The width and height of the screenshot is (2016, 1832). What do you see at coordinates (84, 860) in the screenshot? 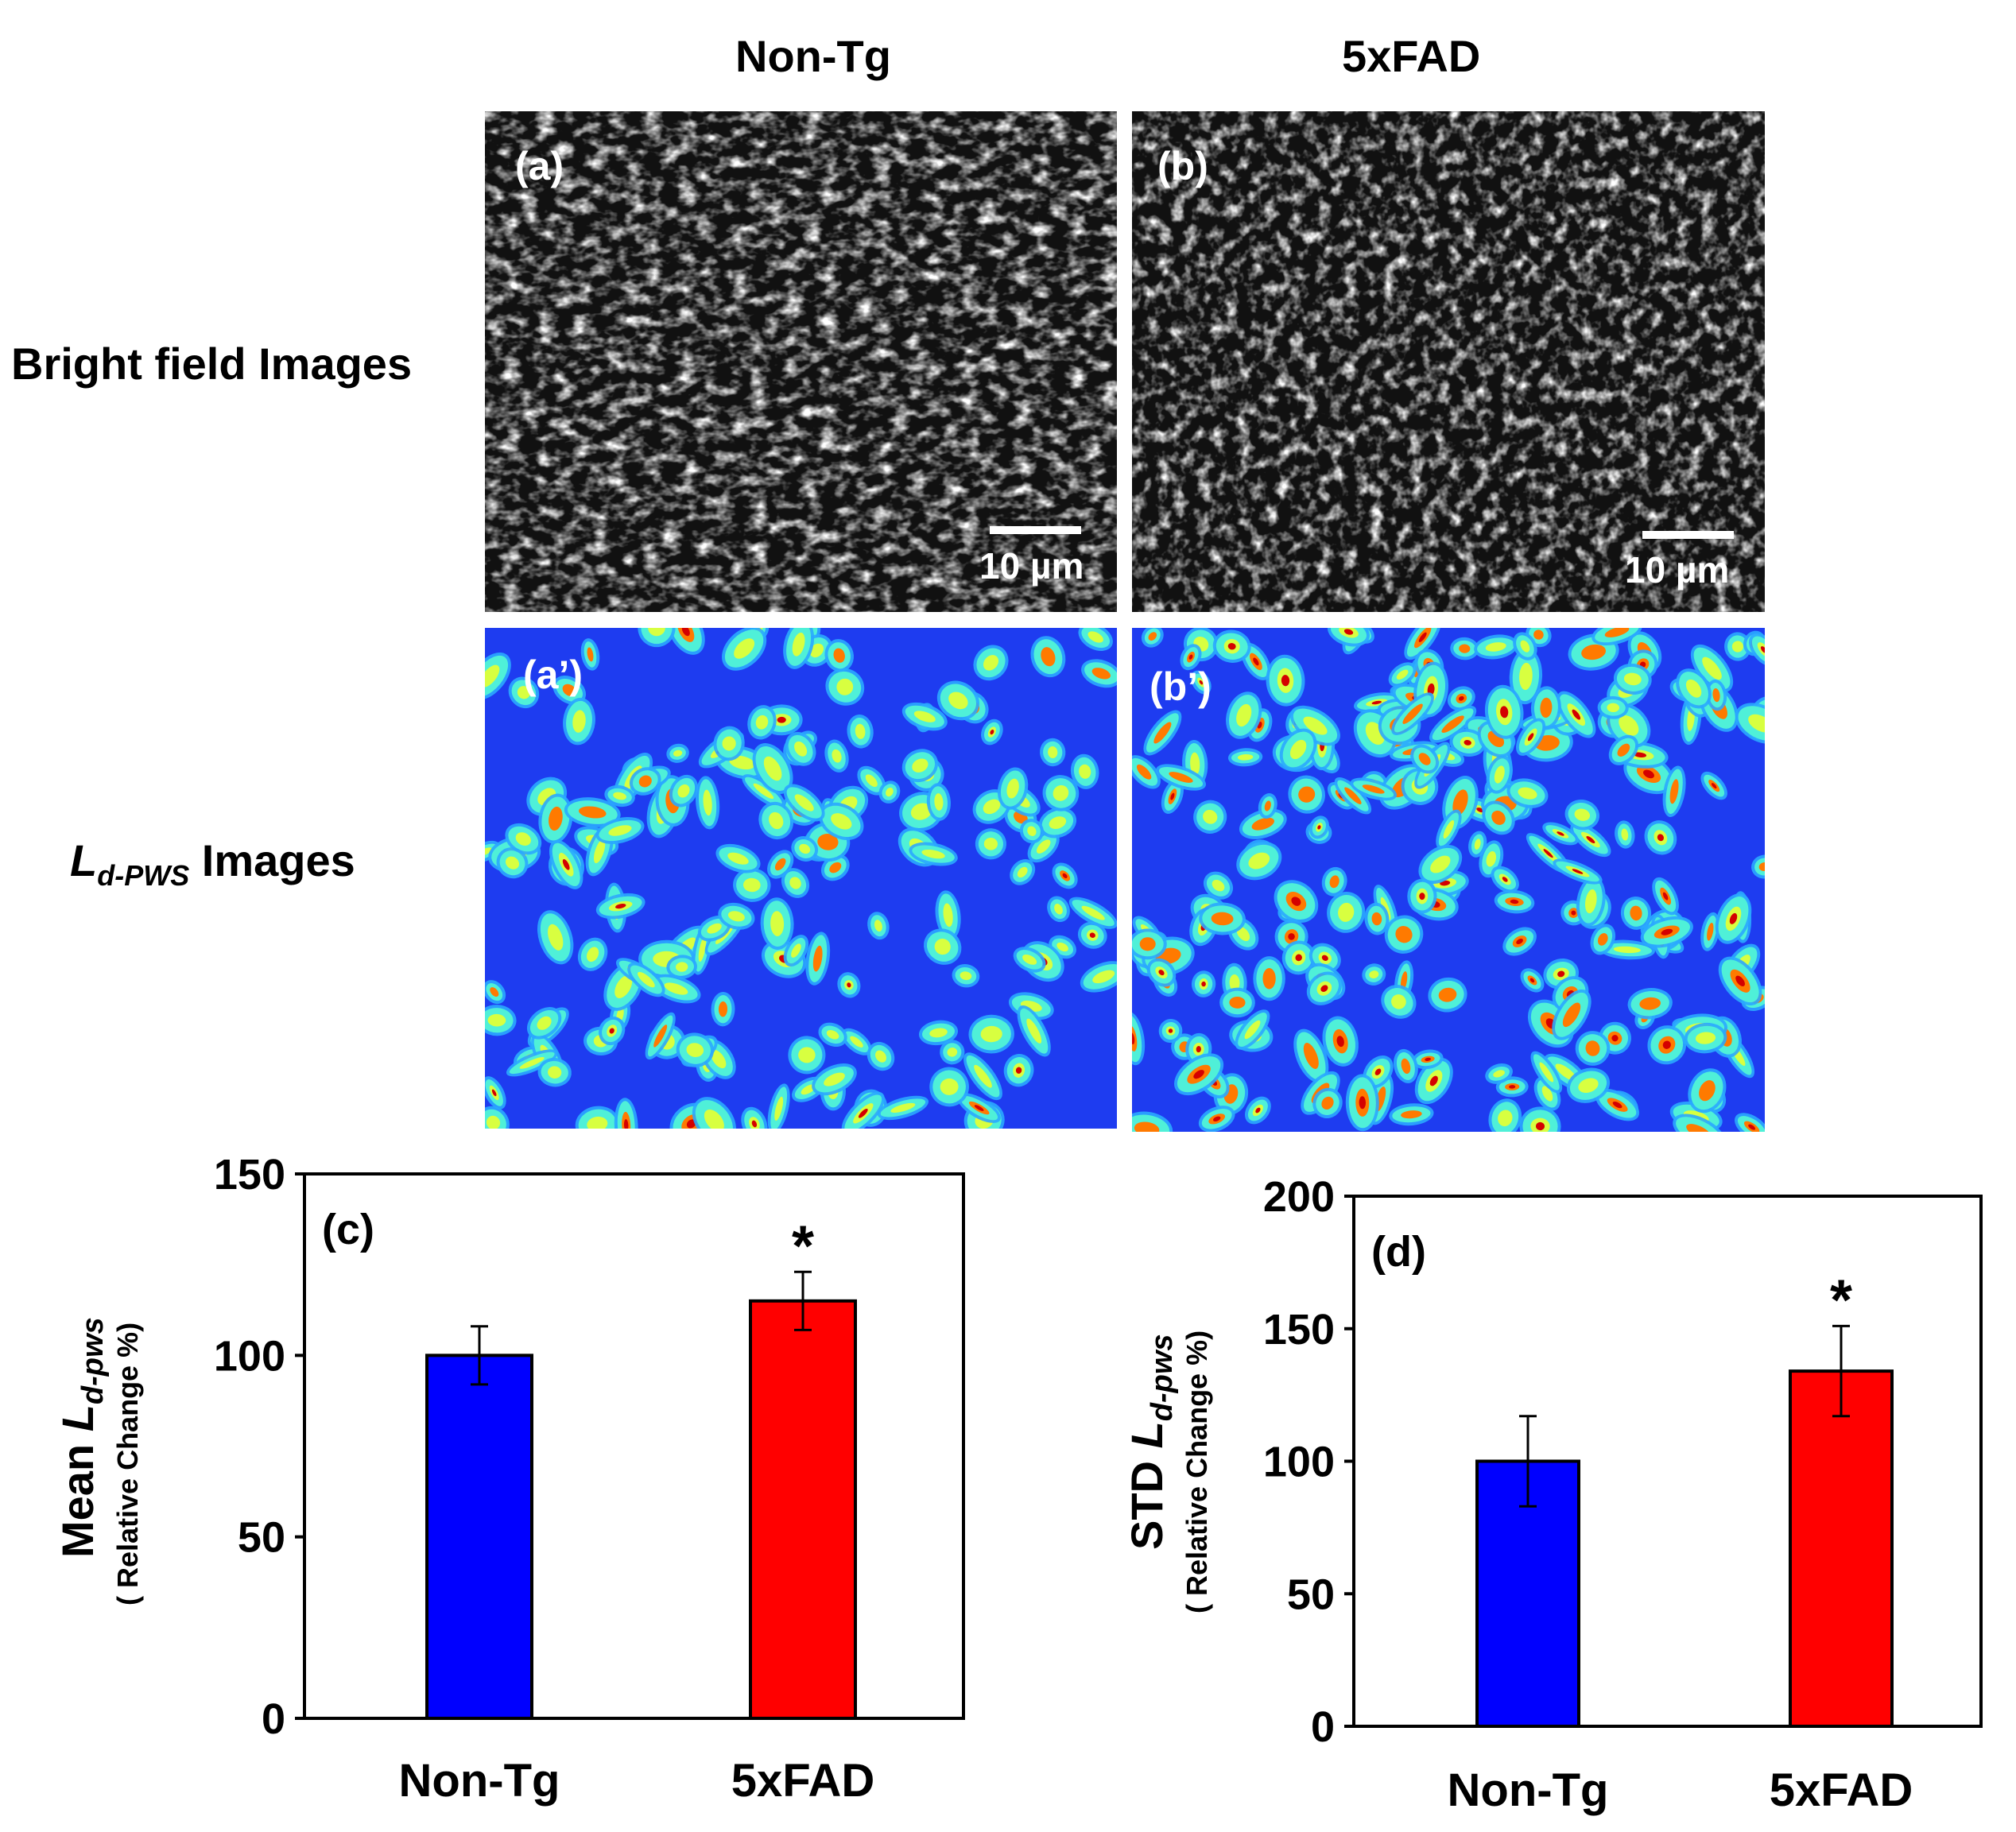
I see `ldpws-symbol: L` at bounding box center [84, 860].